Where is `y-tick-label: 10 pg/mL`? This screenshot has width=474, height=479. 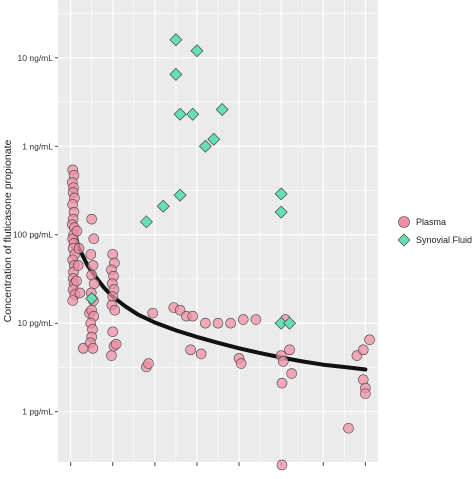 y-tick-label: 10 pg/mL is located at coordinates (36, 323).